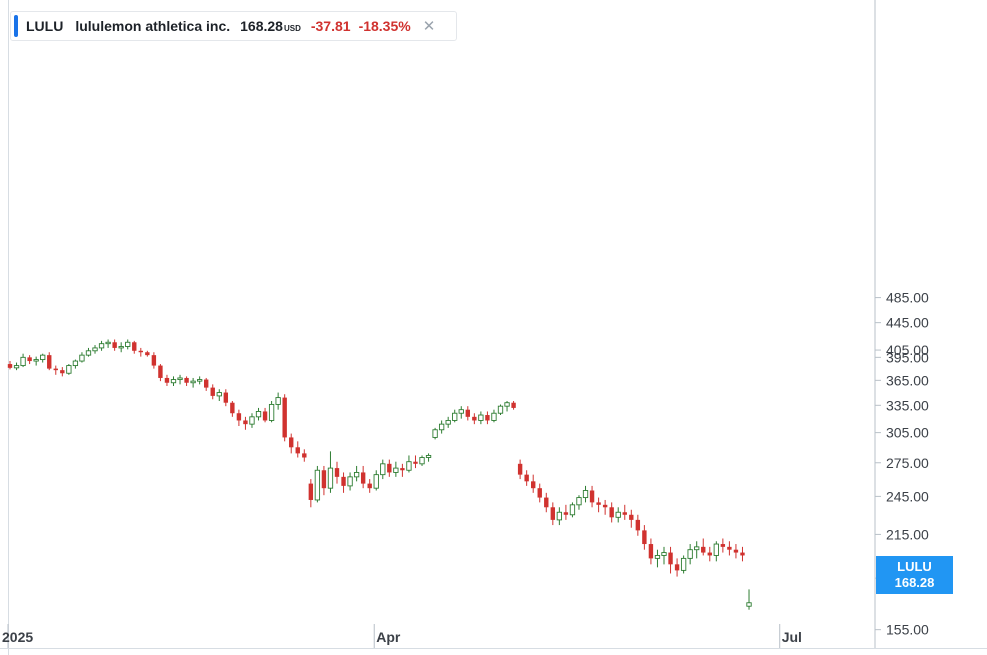 The height and width of the screenshot is (655, 987). Describe the element at coordinates (493, 648) in the screenshot. I see `chart-border-bottom` at that location.